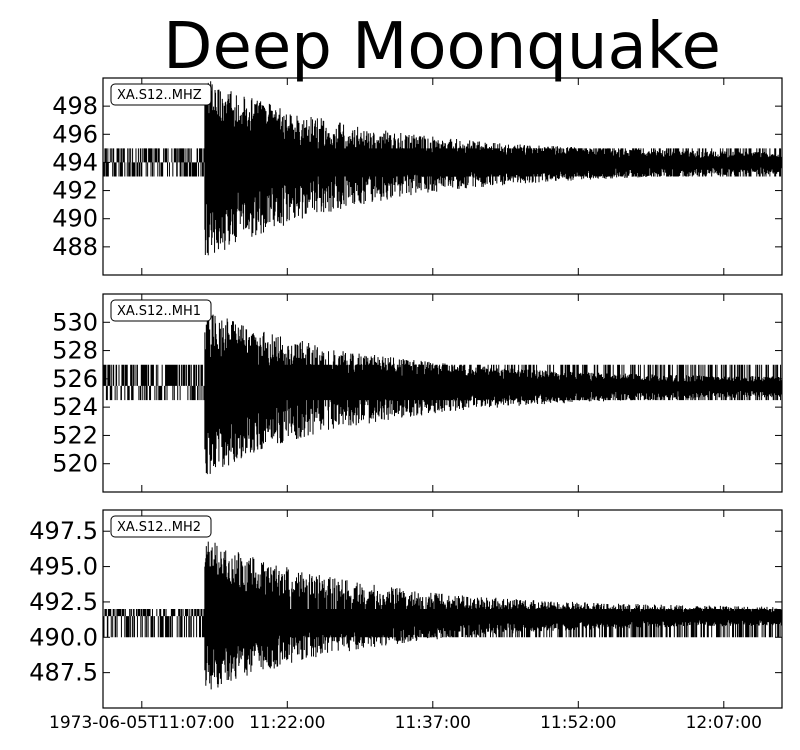 The image size is (800, 750). I want to click on y-tick-label: 522, so click(75, 435).